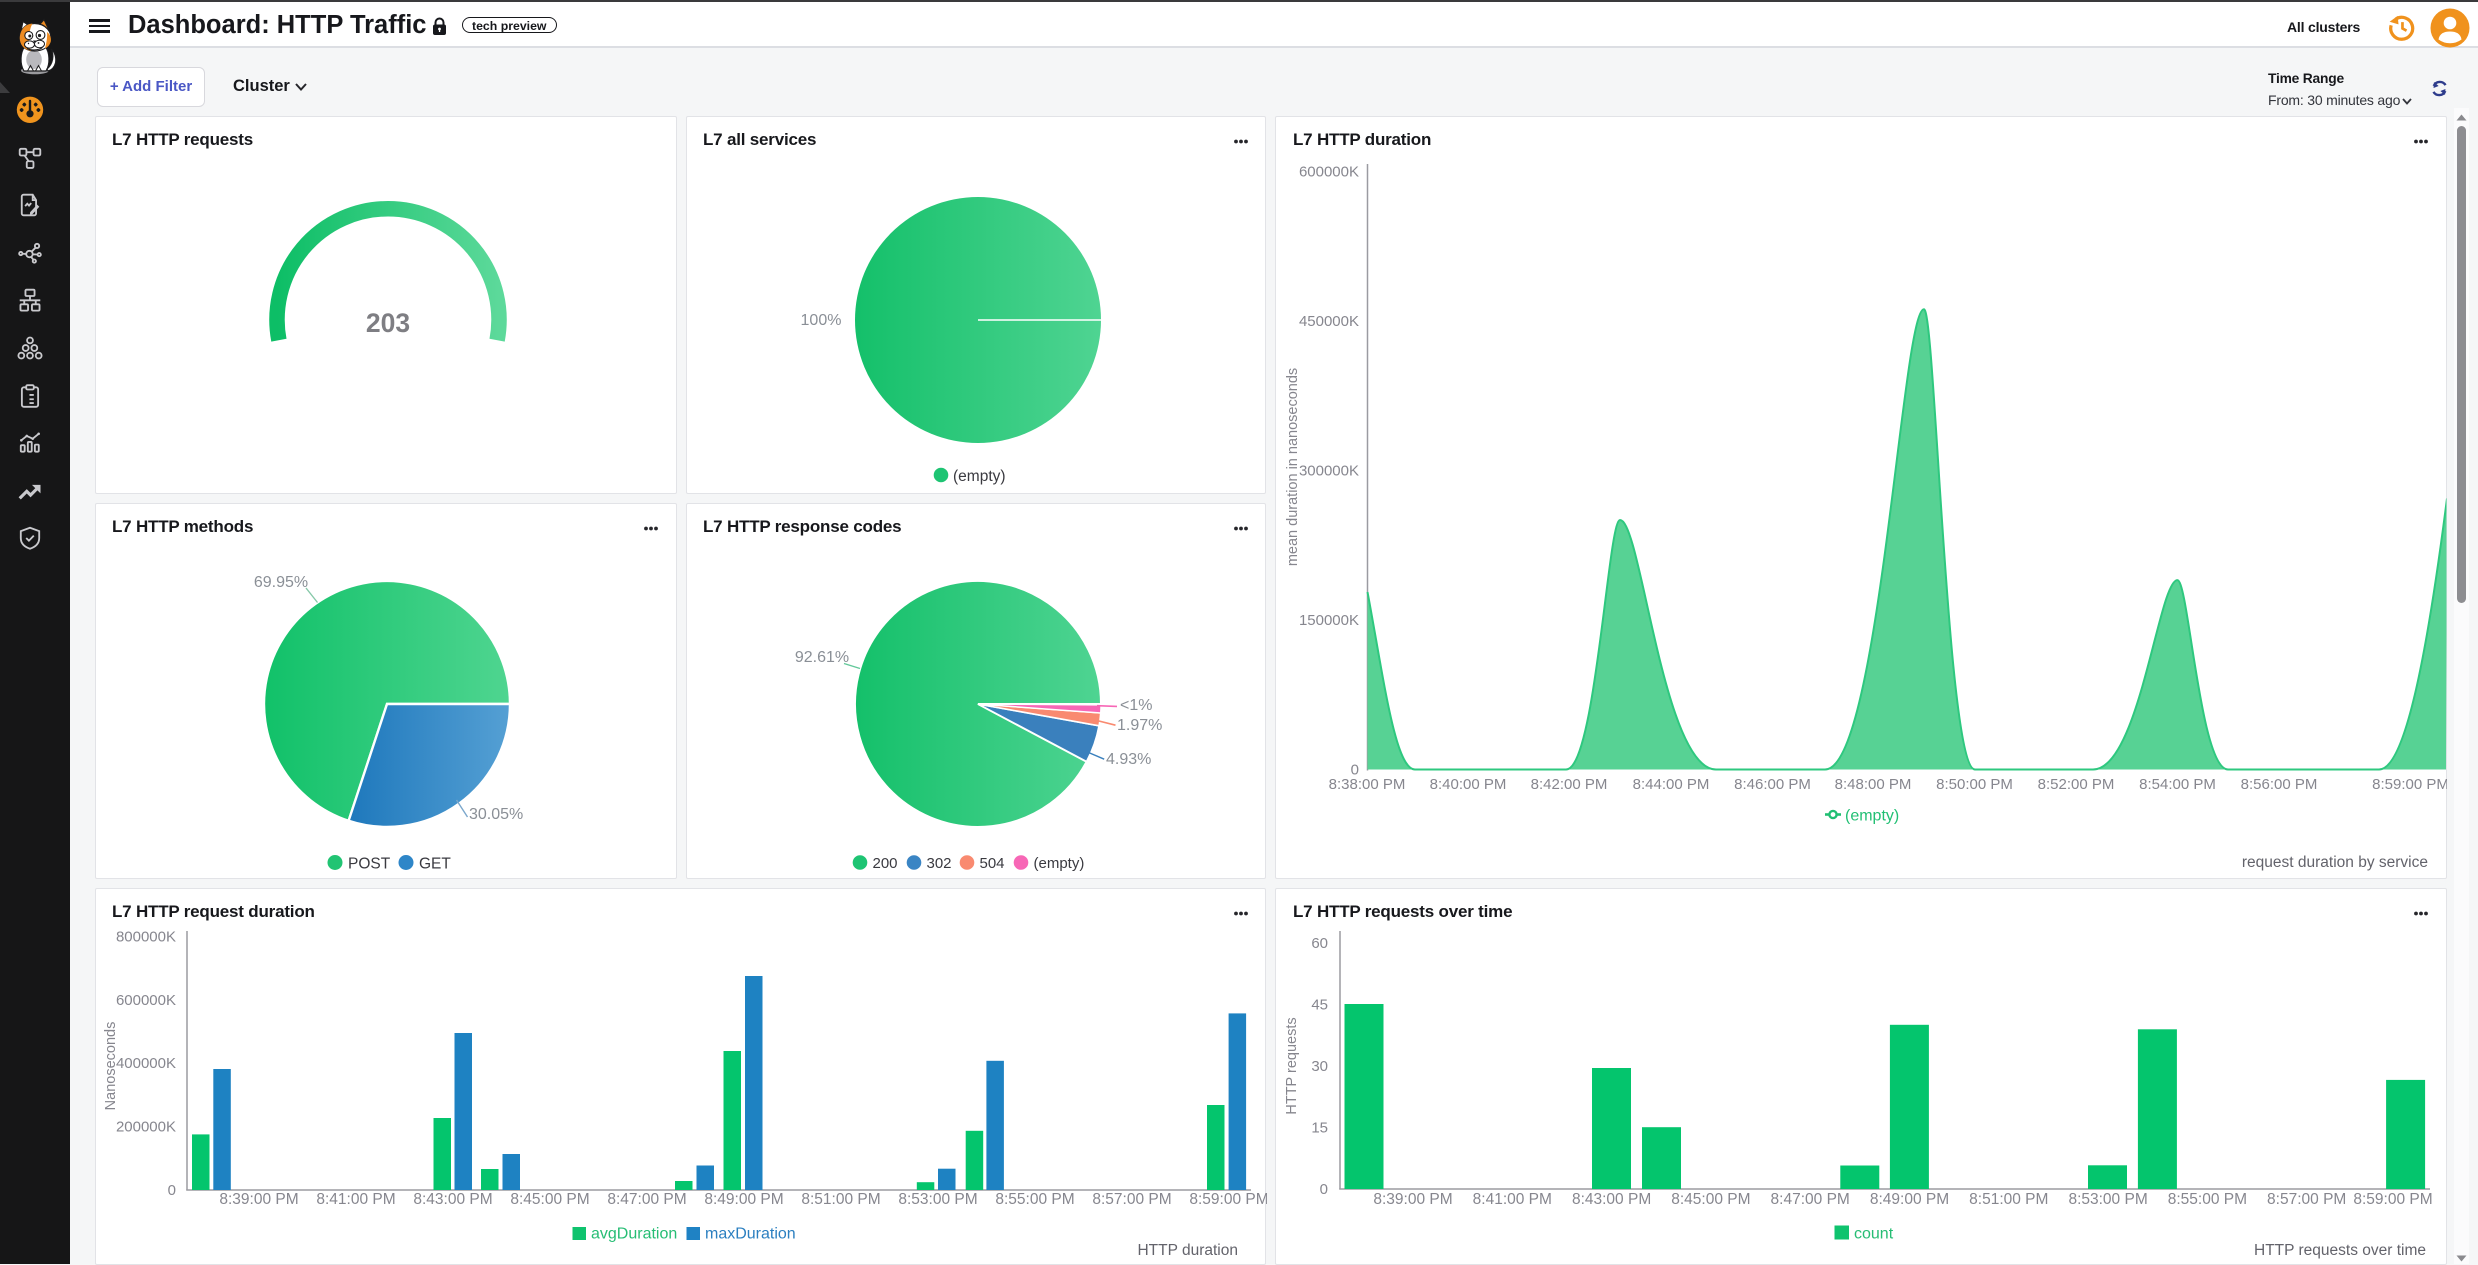 The image size is (2478, 1265). Describe the element at coordinates (1139, 725) in the screenshot. I see `svg-text: 1.97%` at that location.